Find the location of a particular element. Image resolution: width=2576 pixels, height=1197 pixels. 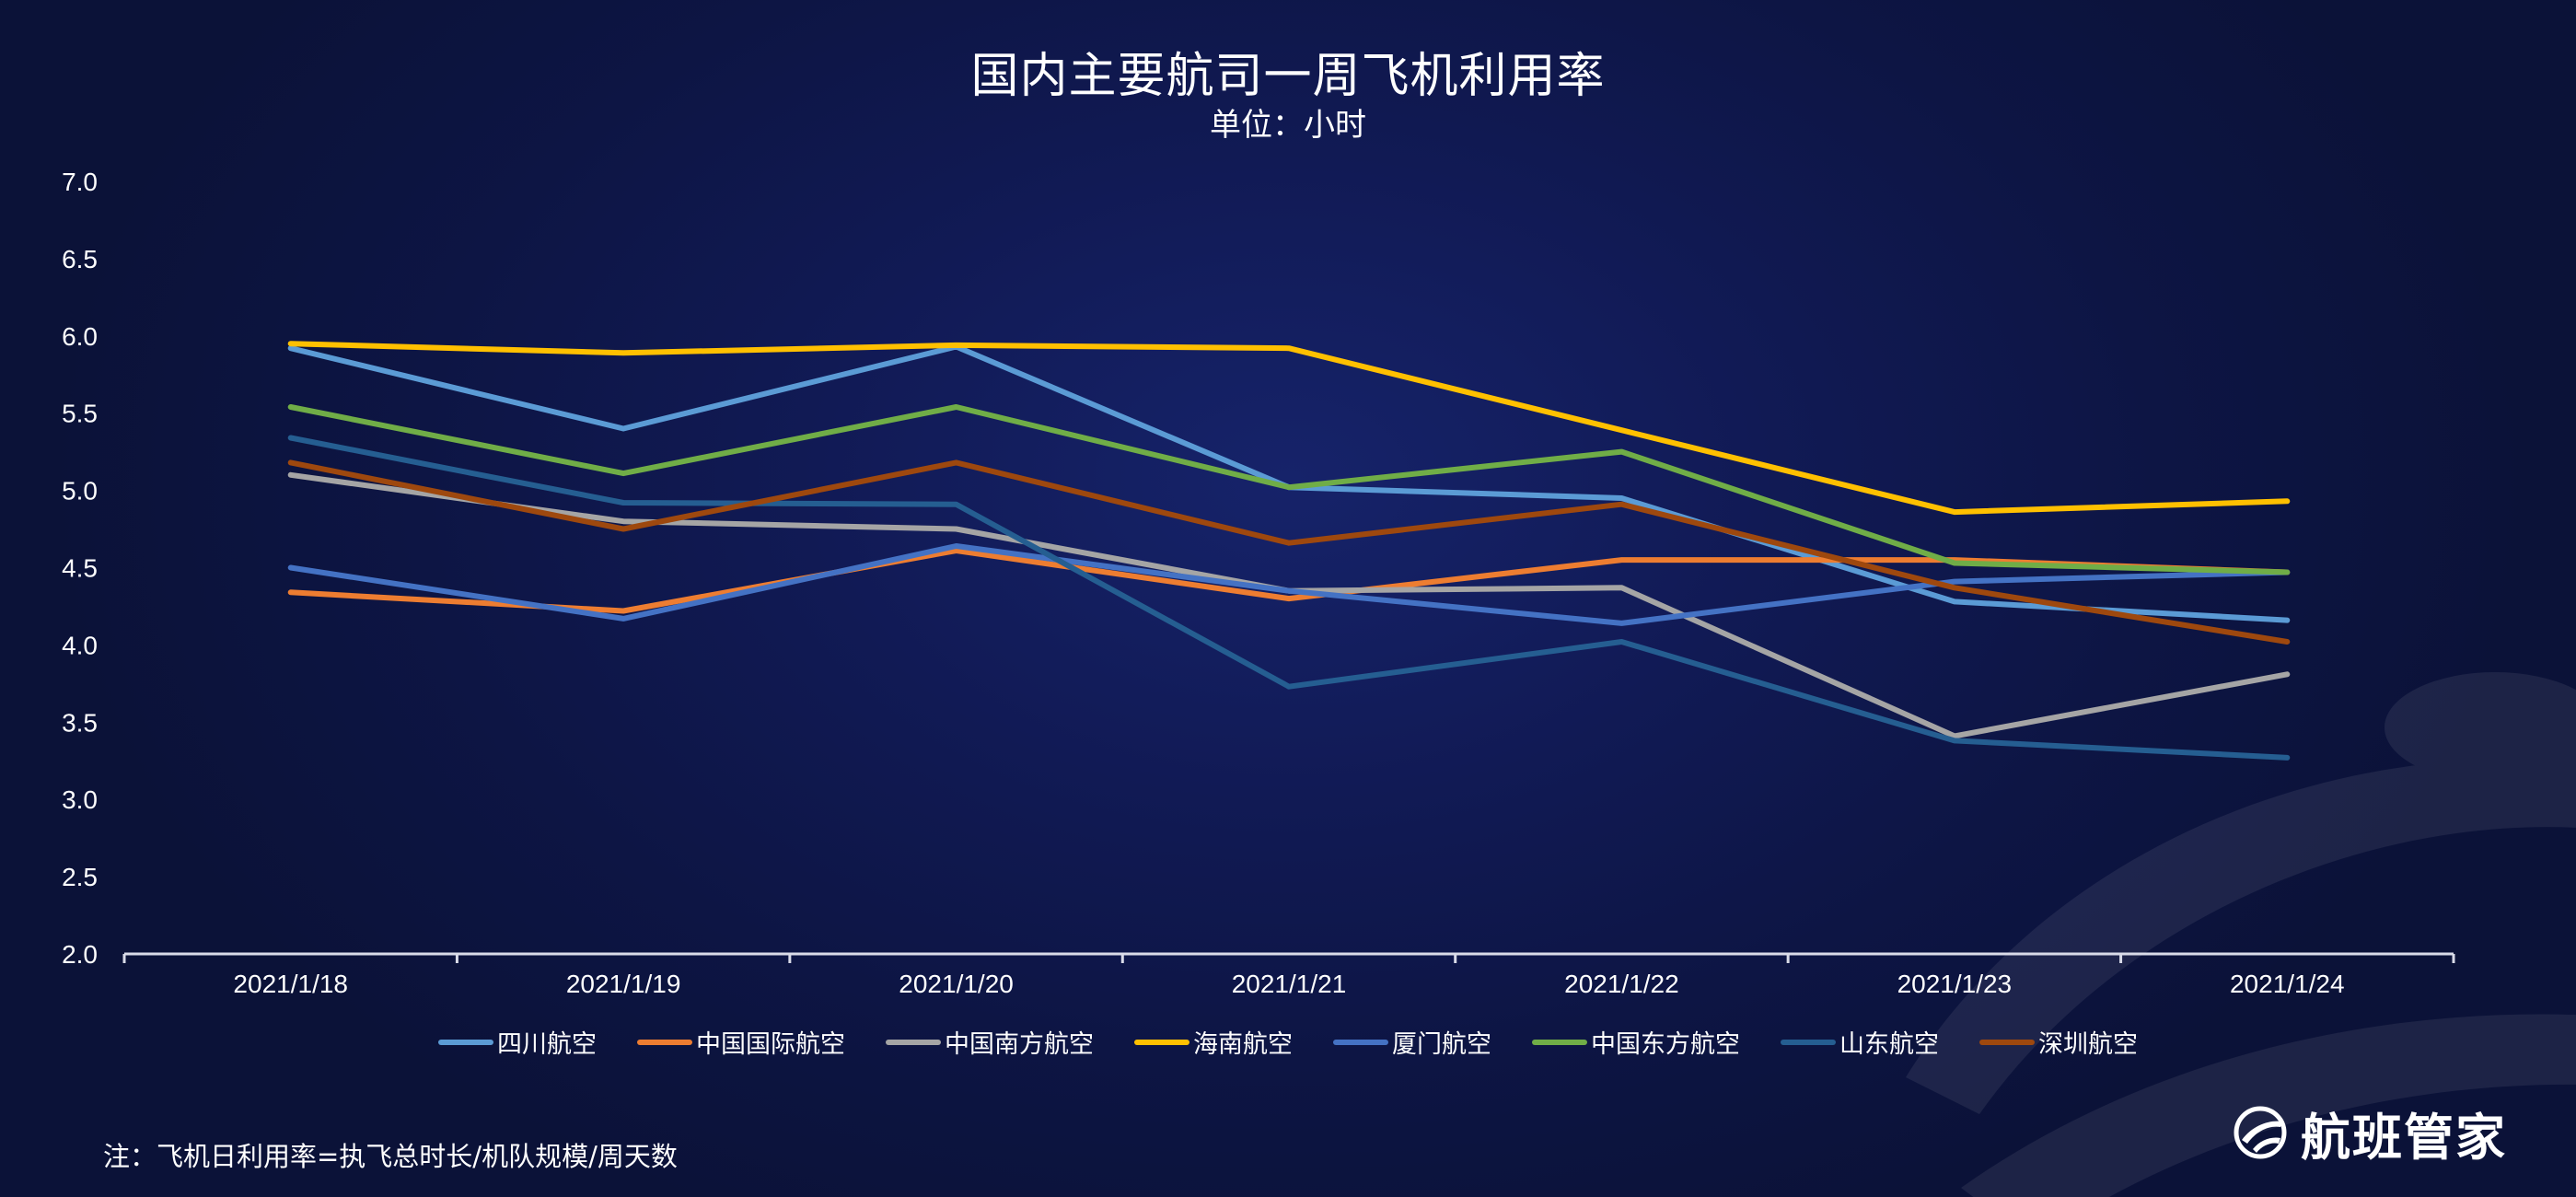

y-tick-label: 4.0 is located at coordinates (80, 645).